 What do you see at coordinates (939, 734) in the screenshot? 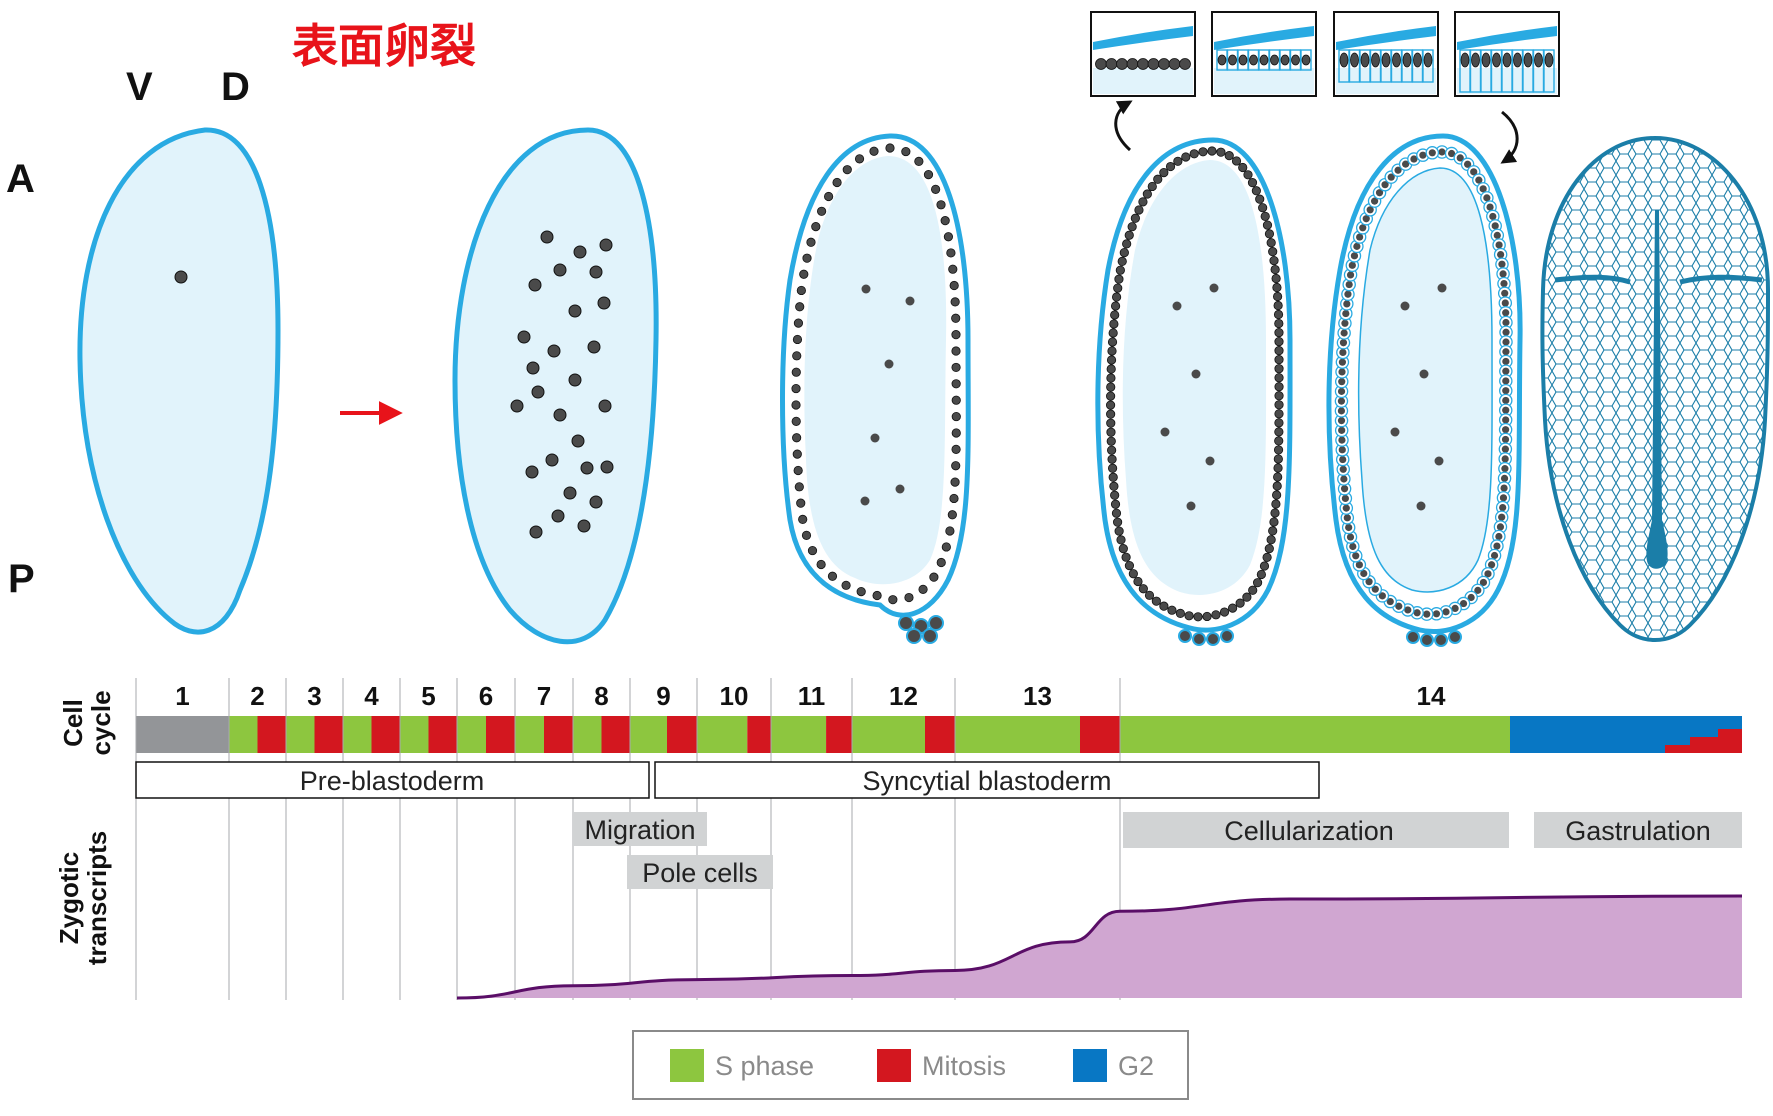
I see `cell-cycle-bar` at bounding box center [939, 734].